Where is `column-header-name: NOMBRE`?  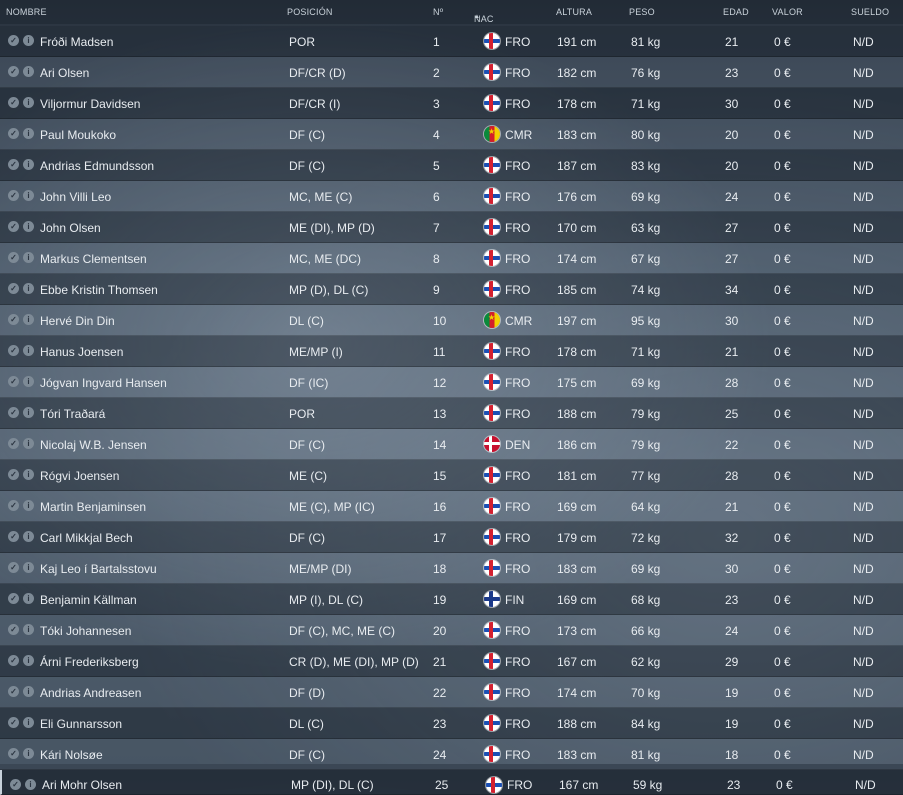
column-header-name: NOMBRE is located at coordinates (26, 12).